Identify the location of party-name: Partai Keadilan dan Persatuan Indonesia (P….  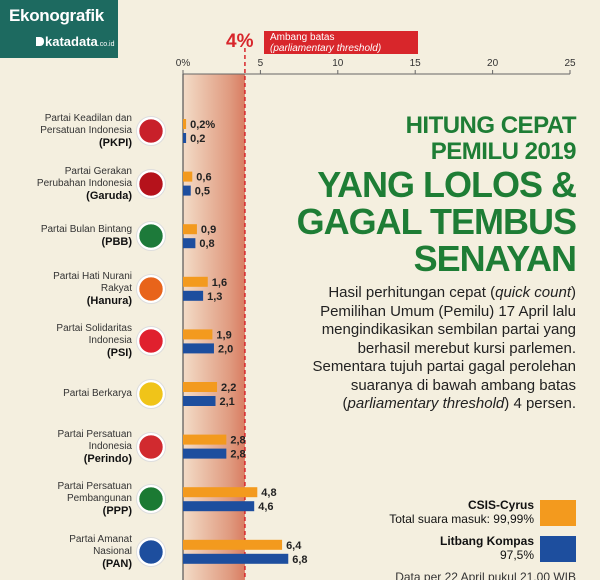
(86, 131).